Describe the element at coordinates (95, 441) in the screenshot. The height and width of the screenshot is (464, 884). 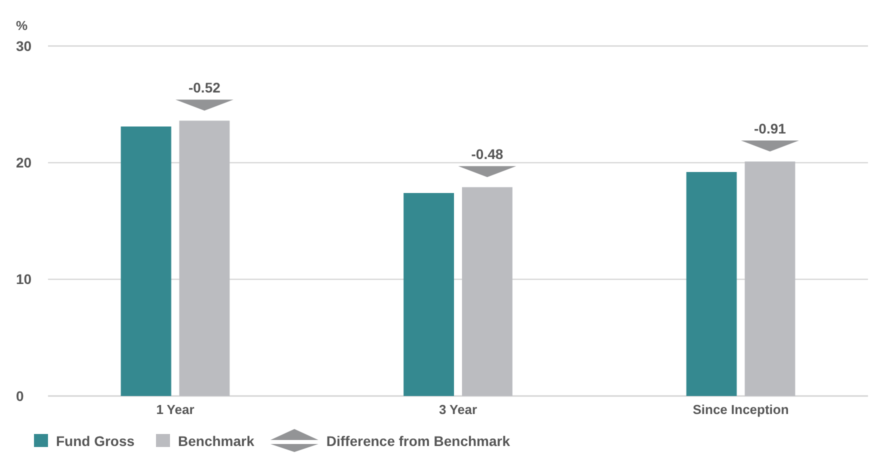
I see `legend-label: Fund Gross` at that location.